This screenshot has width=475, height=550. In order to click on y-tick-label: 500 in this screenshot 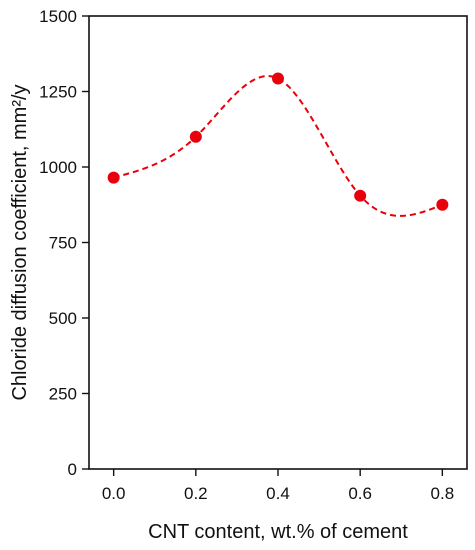, I will do `click(63, 318)`.